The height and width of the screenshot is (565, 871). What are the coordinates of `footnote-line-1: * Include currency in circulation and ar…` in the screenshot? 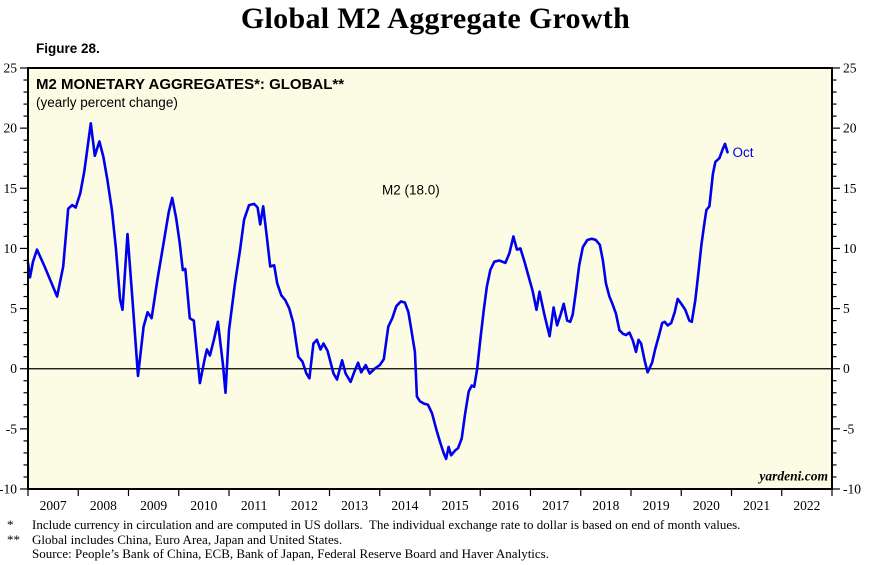 It's located at (437, 525).